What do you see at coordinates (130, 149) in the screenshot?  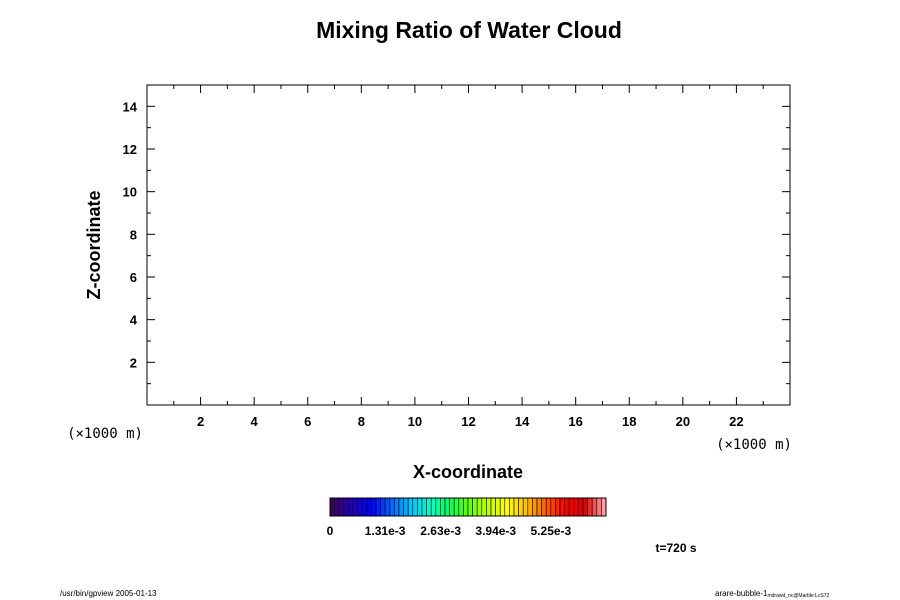 I see `y-tick-label: 12` at bounding box center [130, 149].